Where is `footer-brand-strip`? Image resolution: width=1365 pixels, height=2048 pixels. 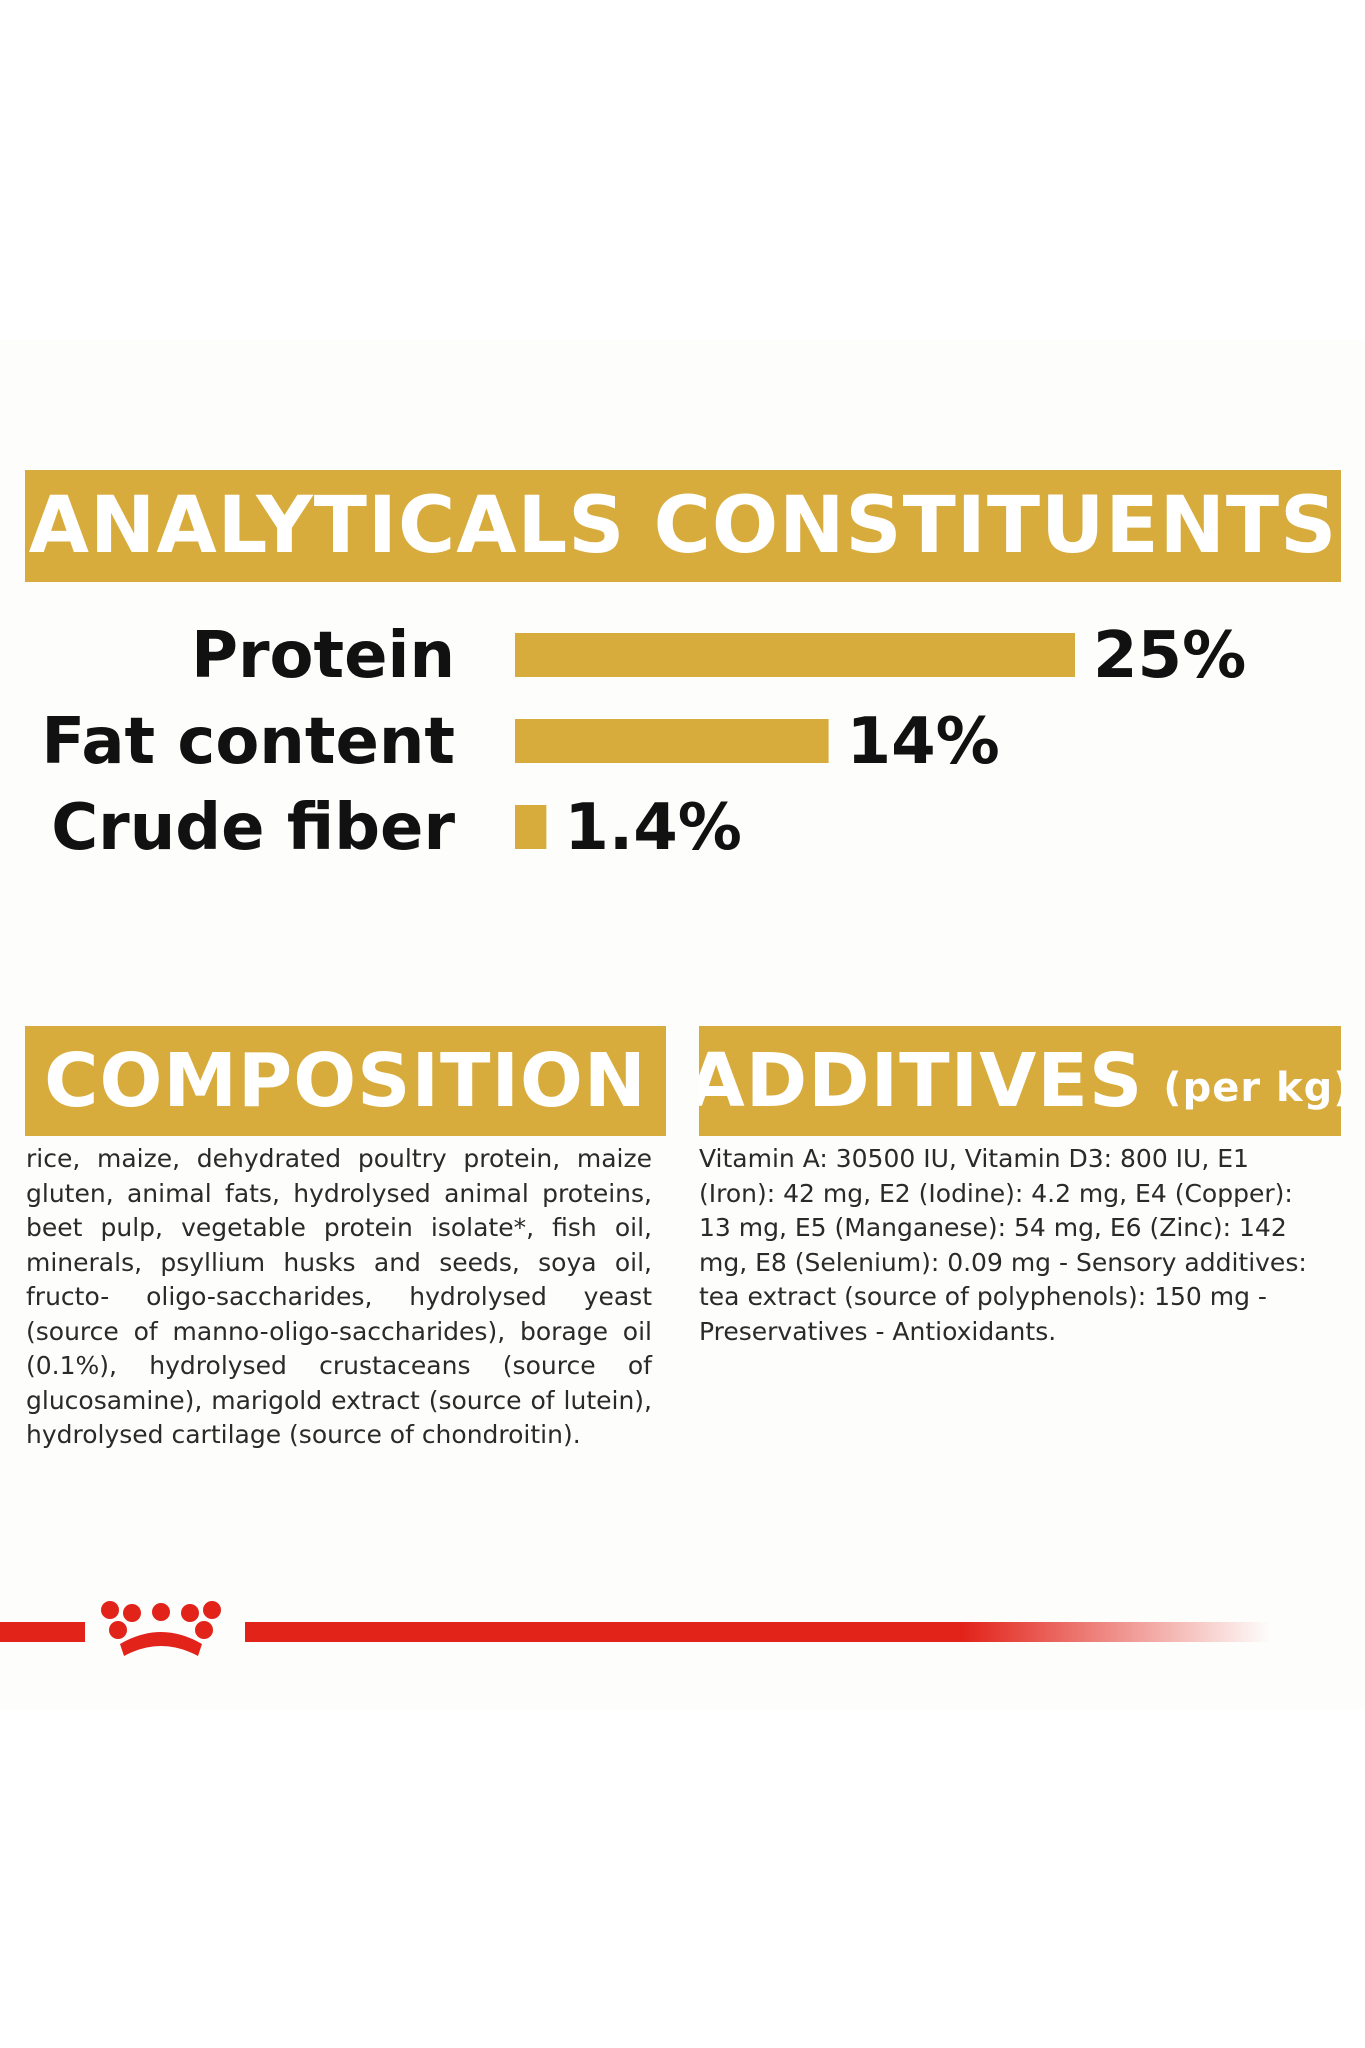
footer-brand-strip is located at coordinates (635, 1628).